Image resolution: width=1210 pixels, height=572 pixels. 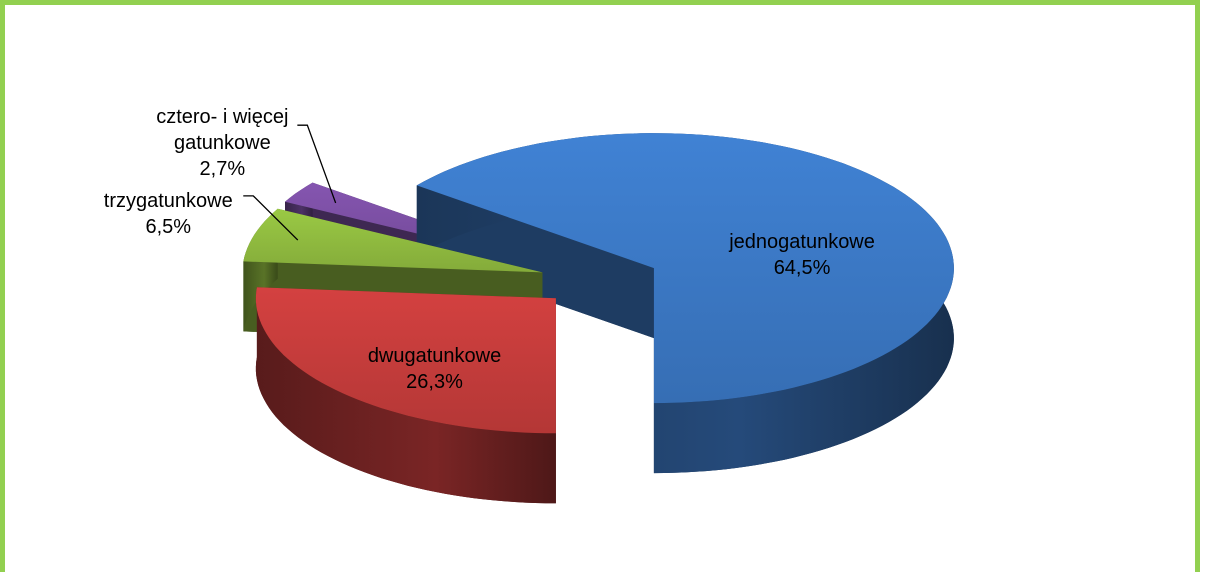 What do you see at coordinates (222, 169) in the screenshot?
I see `slice-value-label: 2,7%` at bounding box center [222, 169].